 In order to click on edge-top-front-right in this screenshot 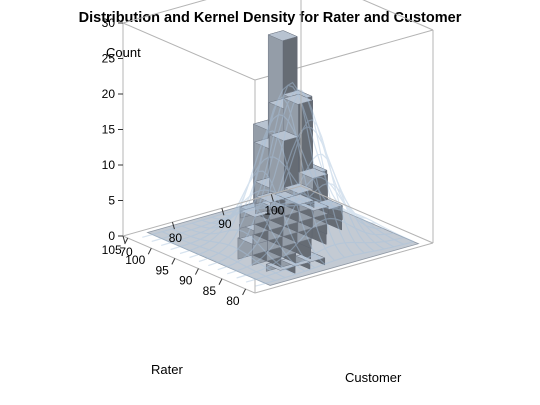, I will do `click(398, 15)`.